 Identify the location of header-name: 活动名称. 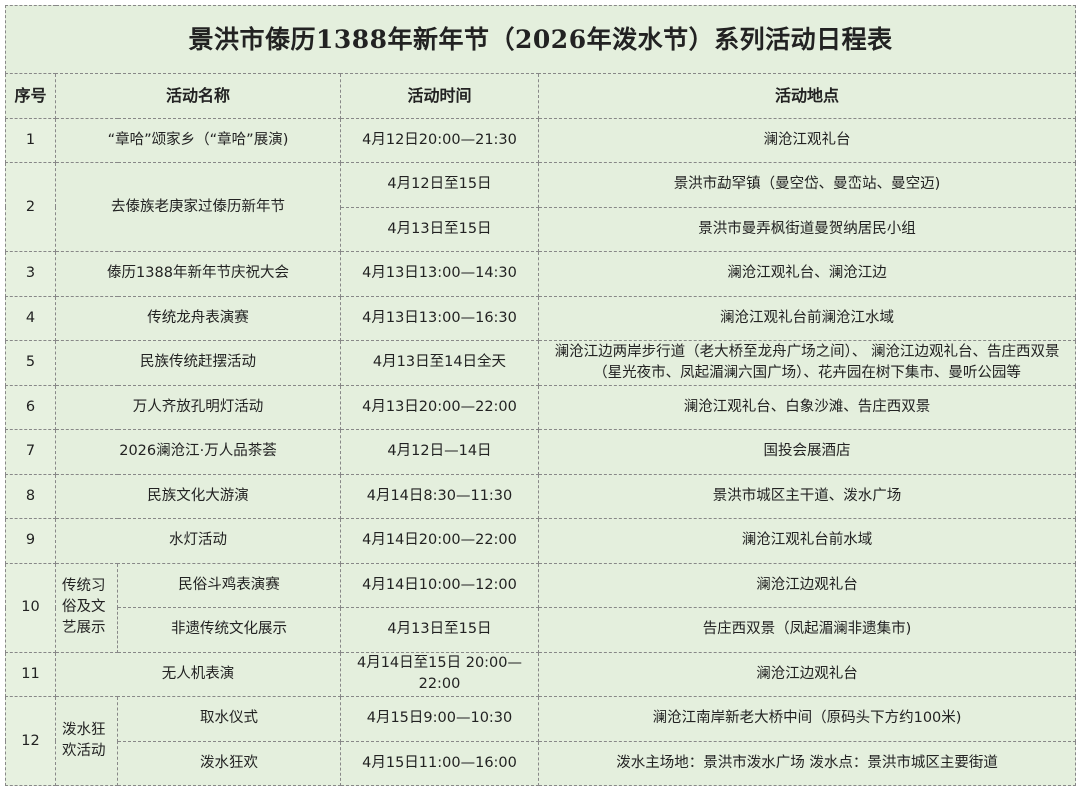
(198, 96).